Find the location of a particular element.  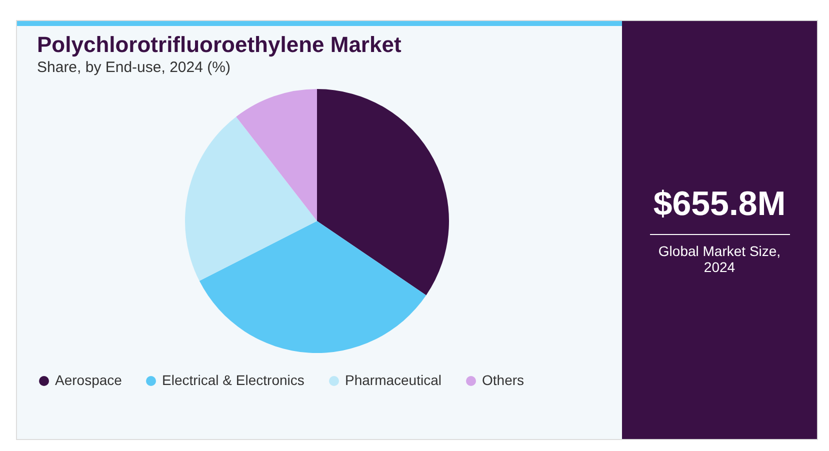

text: Global Market Size, 2024 is located at coordinates (720, 254).